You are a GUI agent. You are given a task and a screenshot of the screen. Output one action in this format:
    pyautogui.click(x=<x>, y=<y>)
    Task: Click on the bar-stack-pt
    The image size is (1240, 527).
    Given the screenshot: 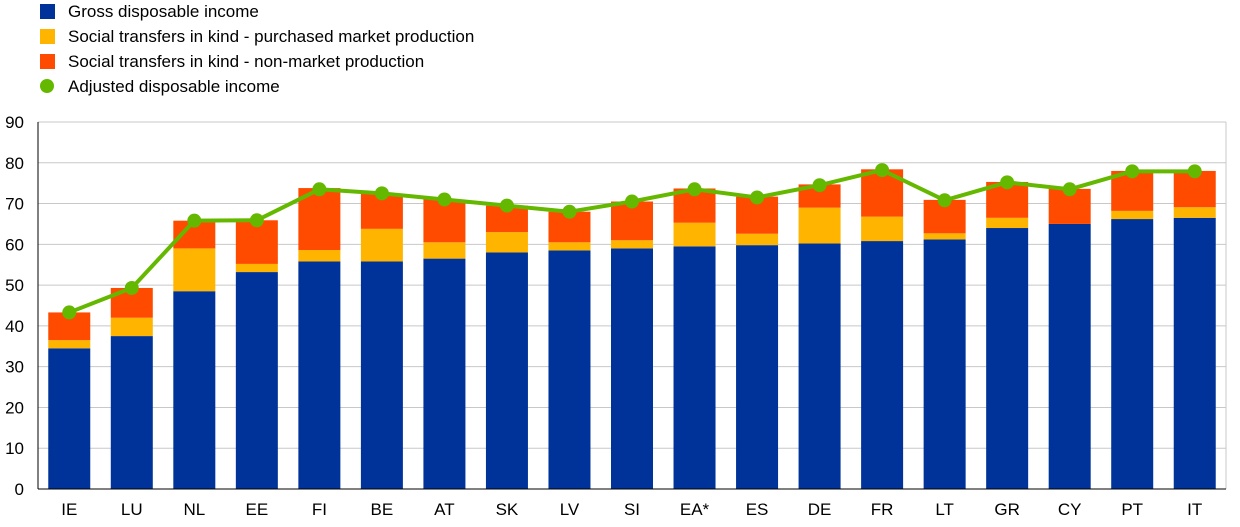 What is the action you would take?
    pyautogui.click(x=1132, y=329)
    